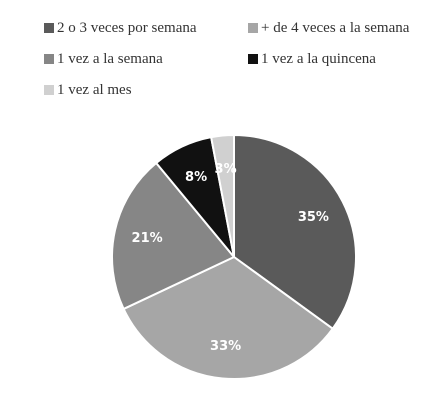  I want to click on legend-item-3: 1 vez a la quincena, so click(312, 59).